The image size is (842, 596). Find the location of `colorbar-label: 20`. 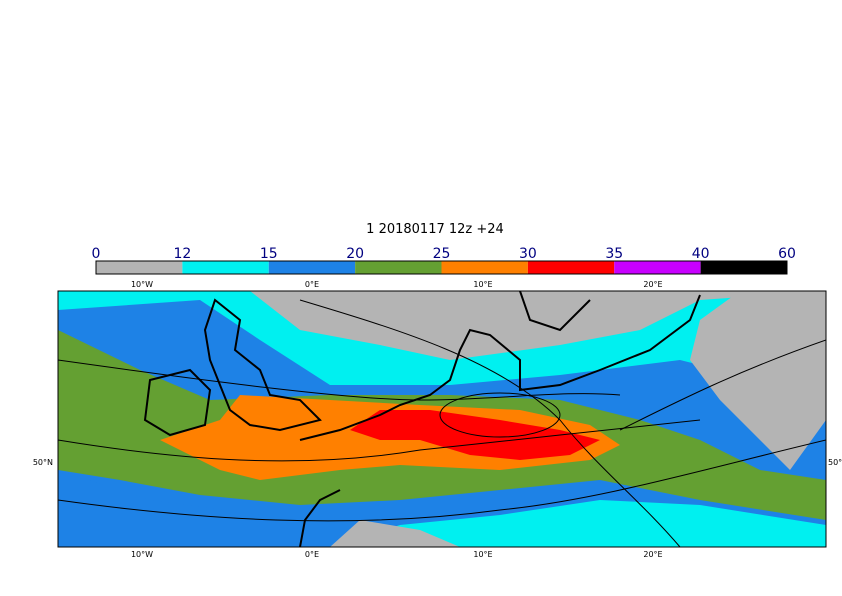

colorbar-label: 20 is located at coordinates (355, 254).